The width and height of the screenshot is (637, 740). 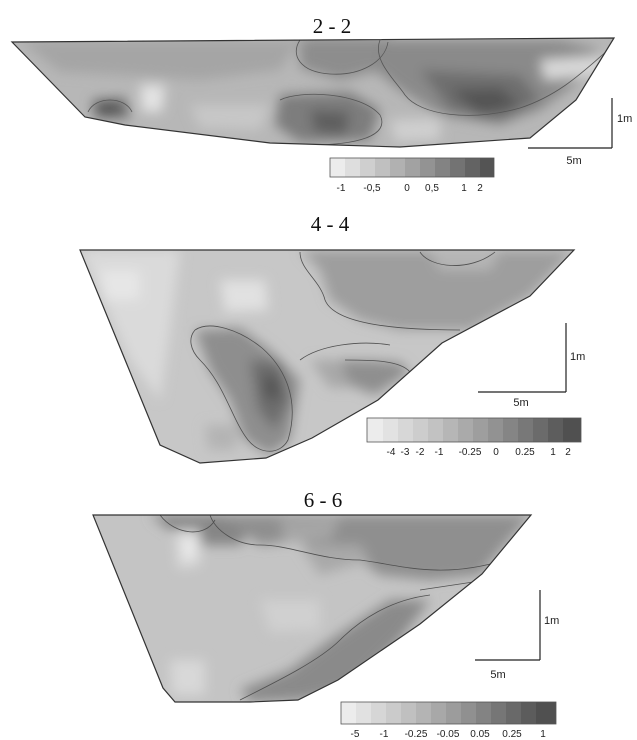 I want to click on legend-3-label-0: -5, so click(x=355, y=734).